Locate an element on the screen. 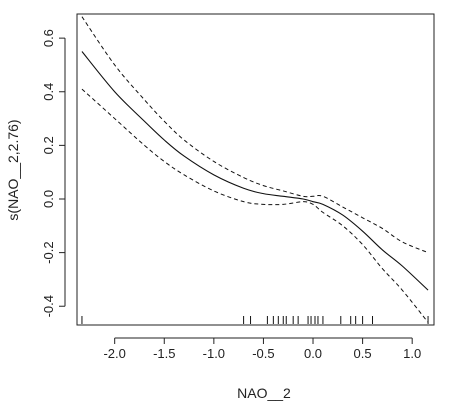 This screenshot has width=474, height=419. y-tick-label: 0.0 is located at coordinates (48, 199).